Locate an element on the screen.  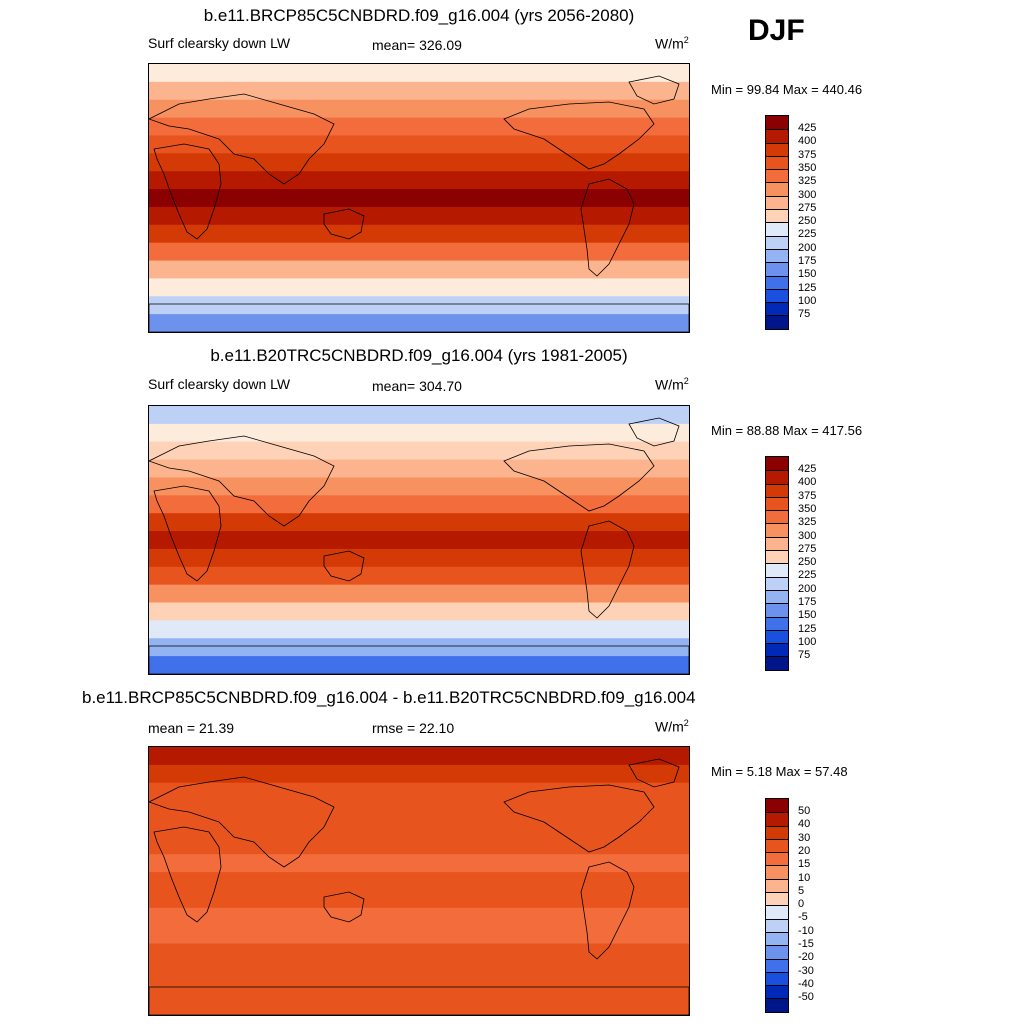
colorbar-tick-label: 150 is located at coordinates (807, 274).